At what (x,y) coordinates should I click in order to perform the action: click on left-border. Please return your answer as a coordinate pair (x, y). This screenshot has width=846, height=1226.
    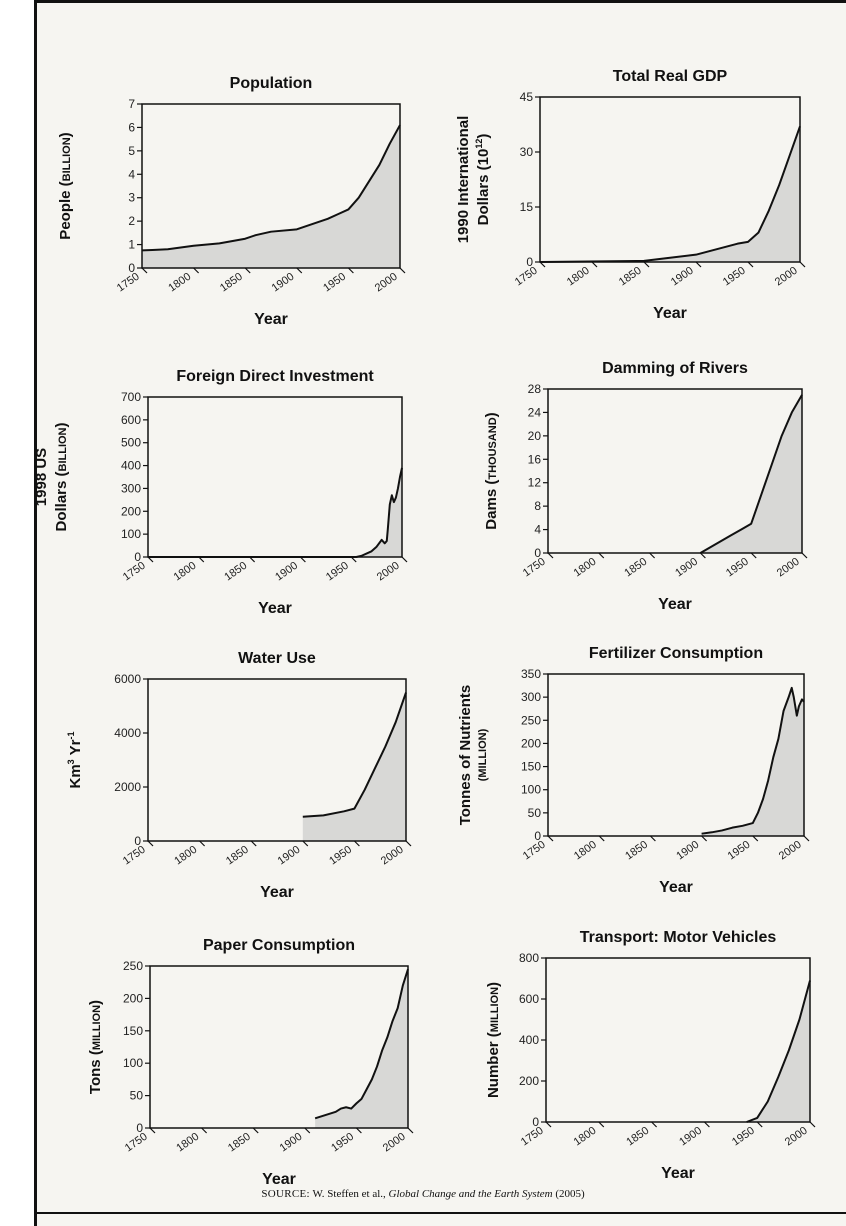
    Looking at the image, I should click on (35, 613).